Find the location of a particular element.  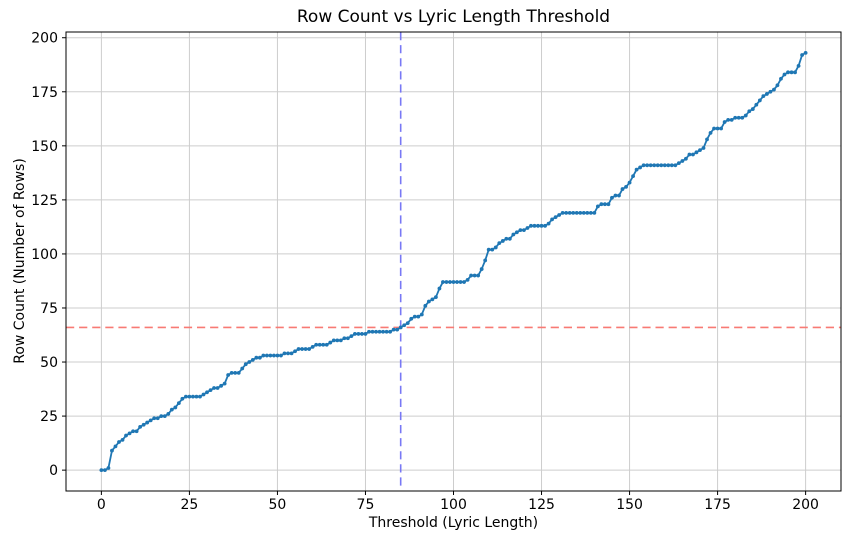

y-tick-label: 175 is located at coordinates (44, 93).